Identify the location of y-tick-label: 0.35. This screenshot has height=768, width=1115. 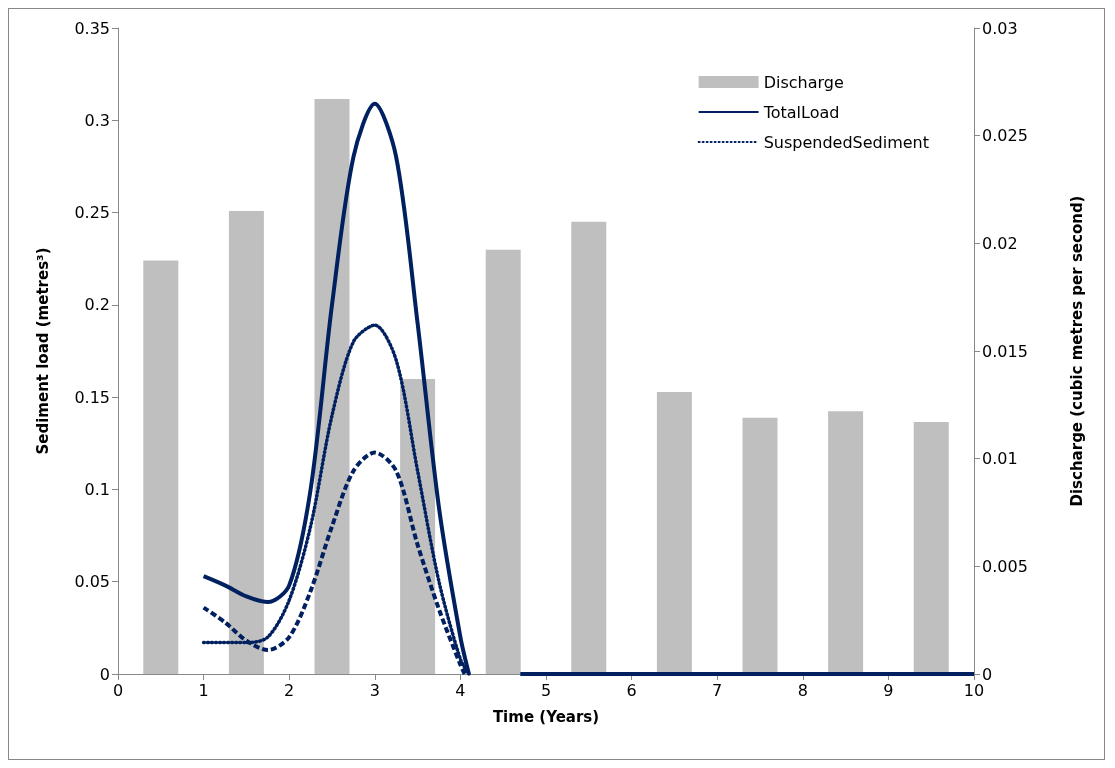
(92, 28).